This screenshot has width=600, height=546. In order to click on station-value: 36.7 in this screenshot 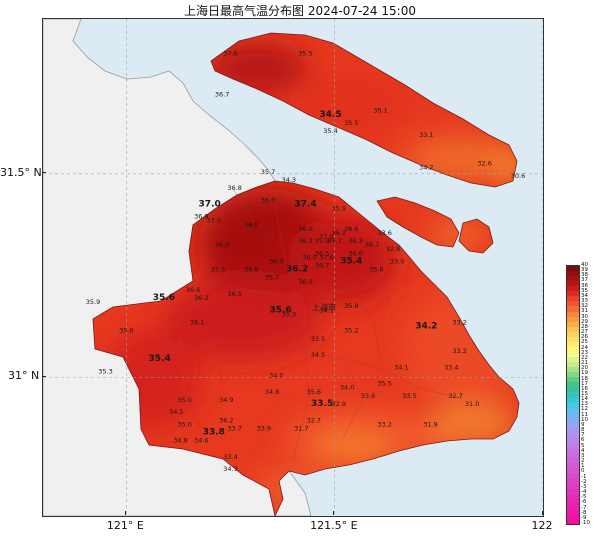, I will do `click(222, 94)`.